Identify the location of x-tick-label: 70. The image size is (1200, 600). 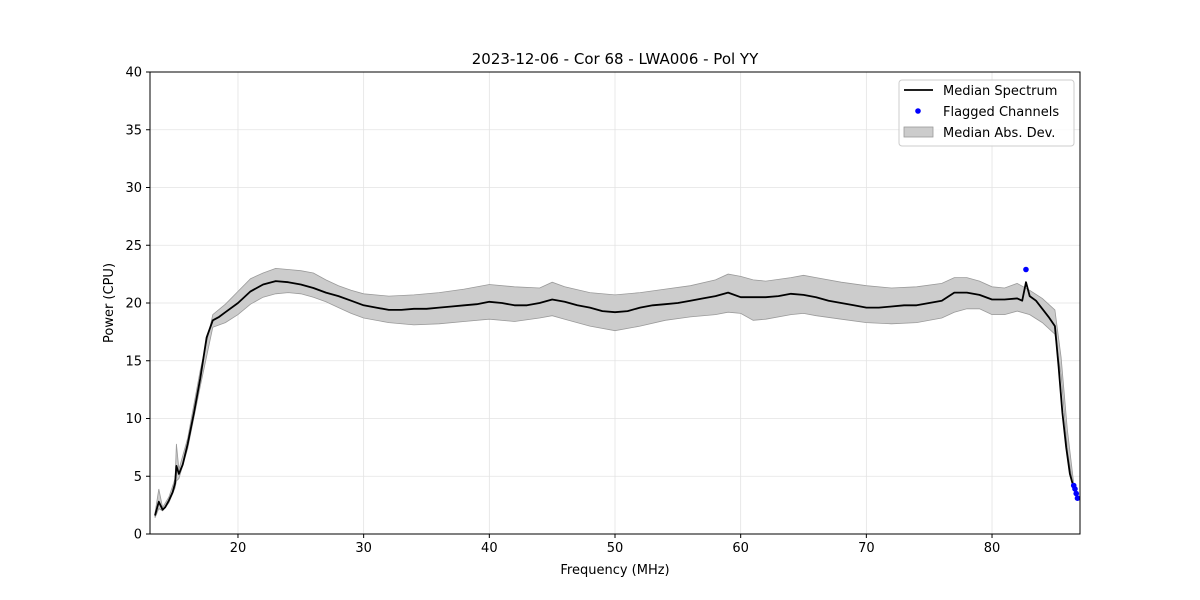
(866, 548).